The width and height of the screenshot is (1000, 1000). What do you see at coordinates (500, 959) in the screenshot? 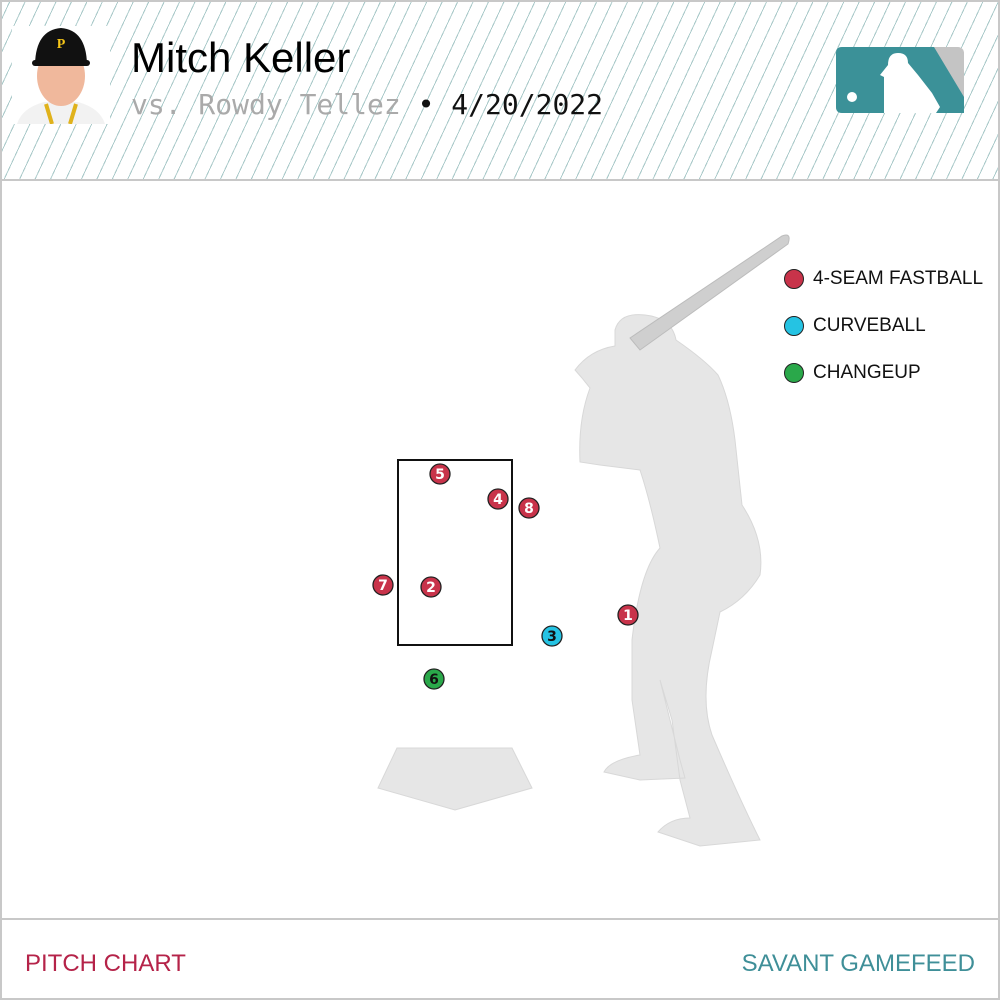
I see `footer: PITCH CHART SAVANT GAMEFEED` at bounding box center [500, 959].